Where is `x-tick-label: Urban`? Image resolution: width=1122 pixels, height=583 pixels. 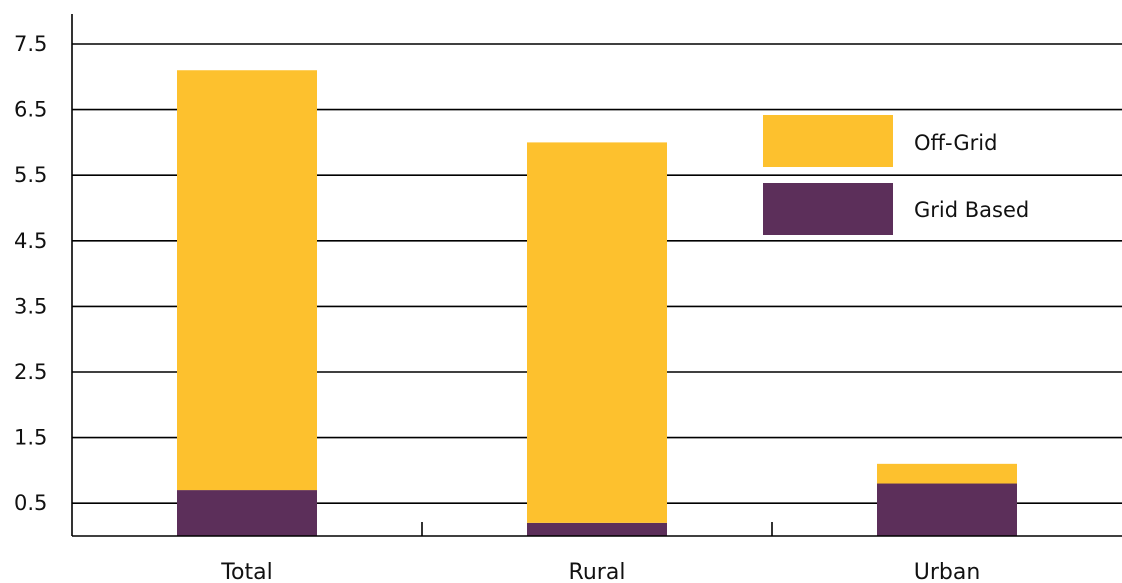
x-tick-label: Urban is located at coordinates (947, 571).